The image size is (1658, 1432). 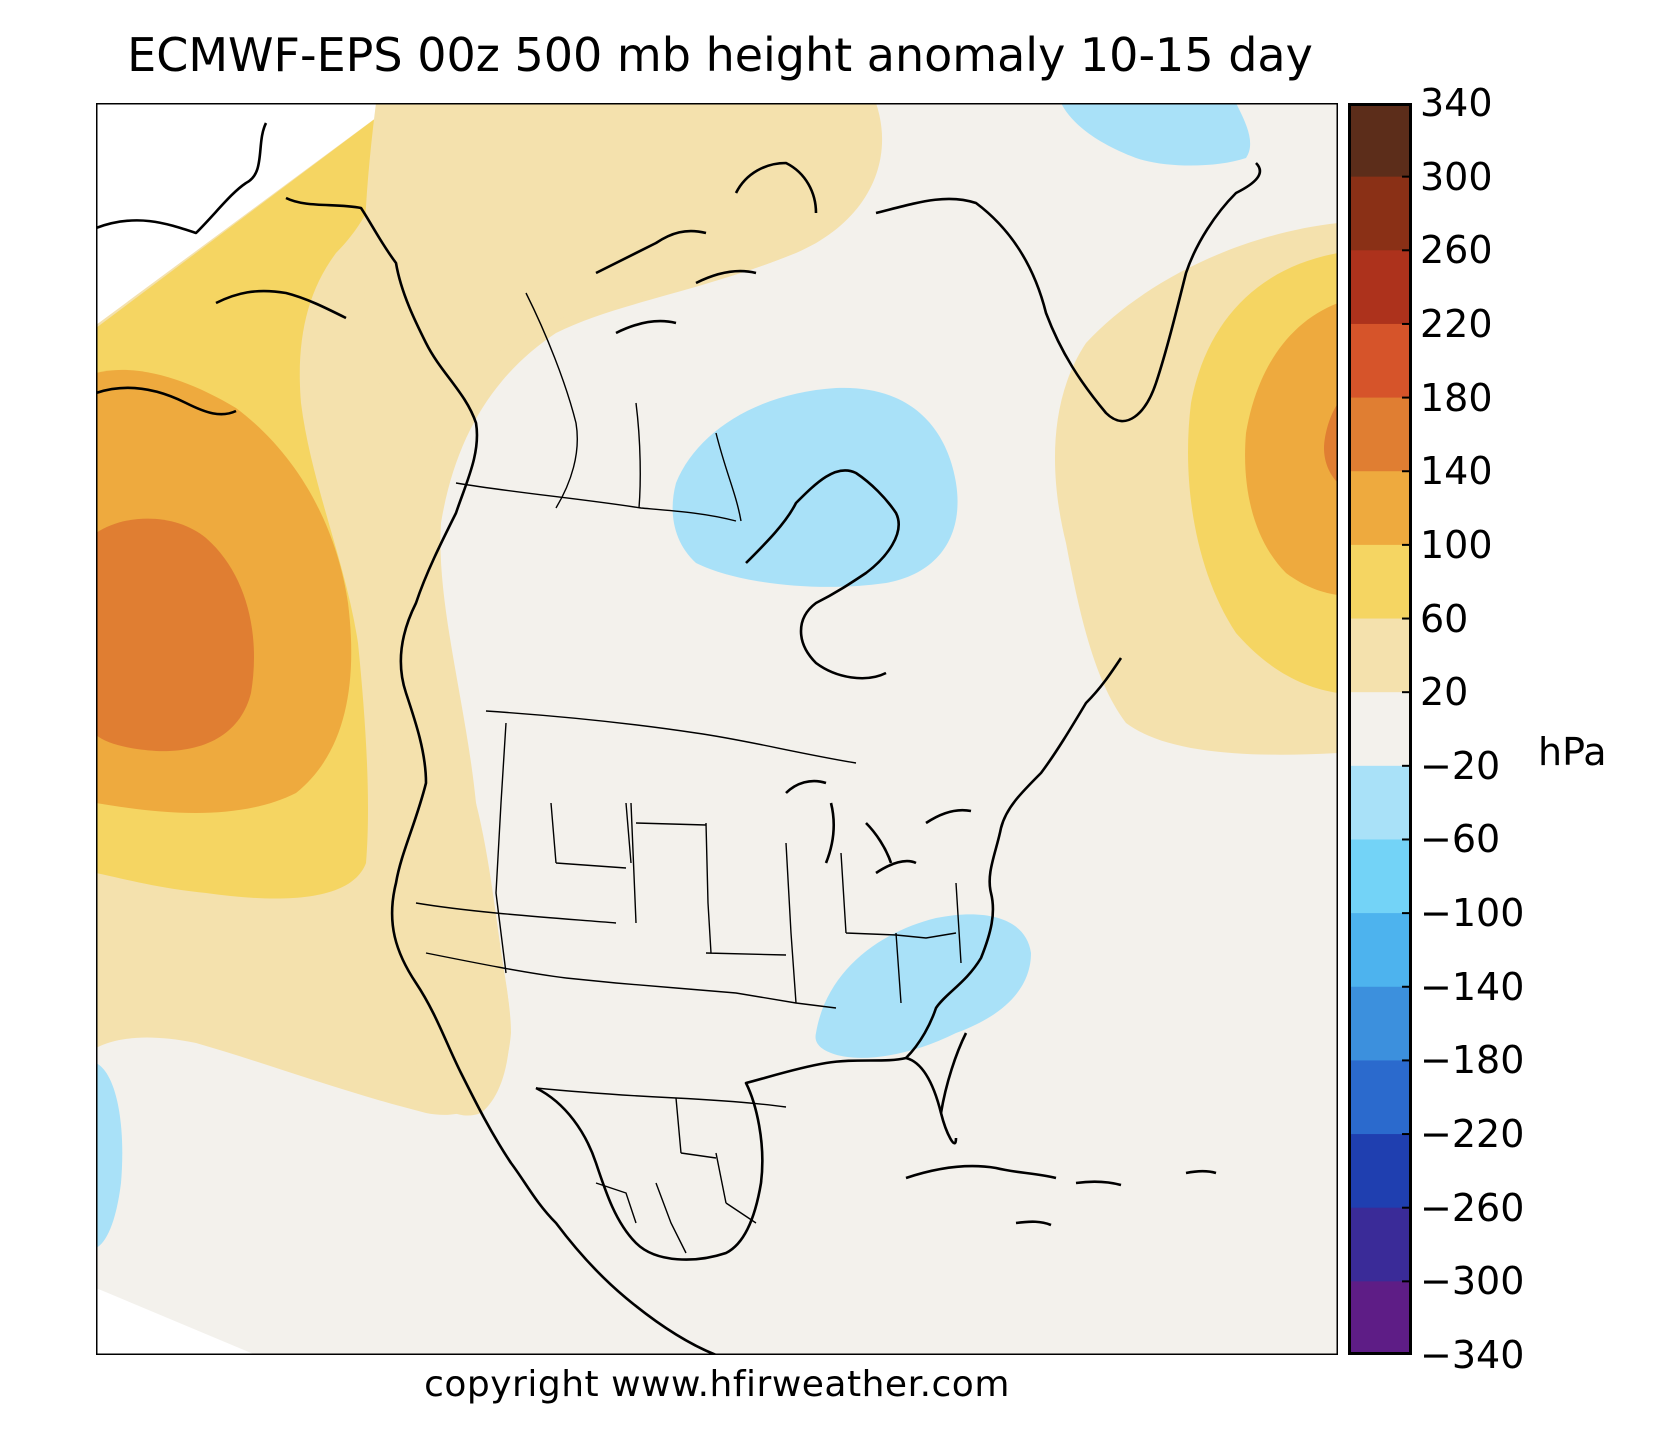 I want to click on colorbar-tick-label: −60, so click(x=1460, y=839).